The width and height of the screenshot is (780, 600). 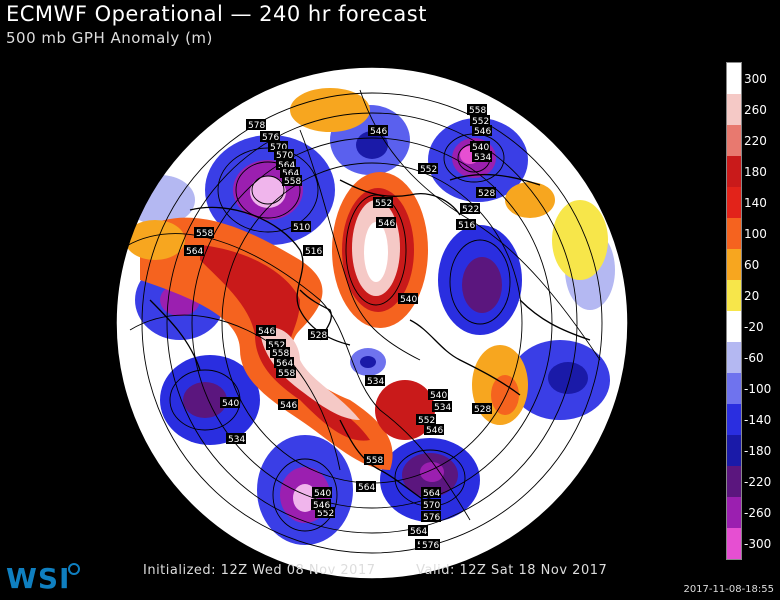 What do you see at coordinates (754, 358) in the screenshot?
I see `colorbar-label: -60` at bounding box center [754, 358].